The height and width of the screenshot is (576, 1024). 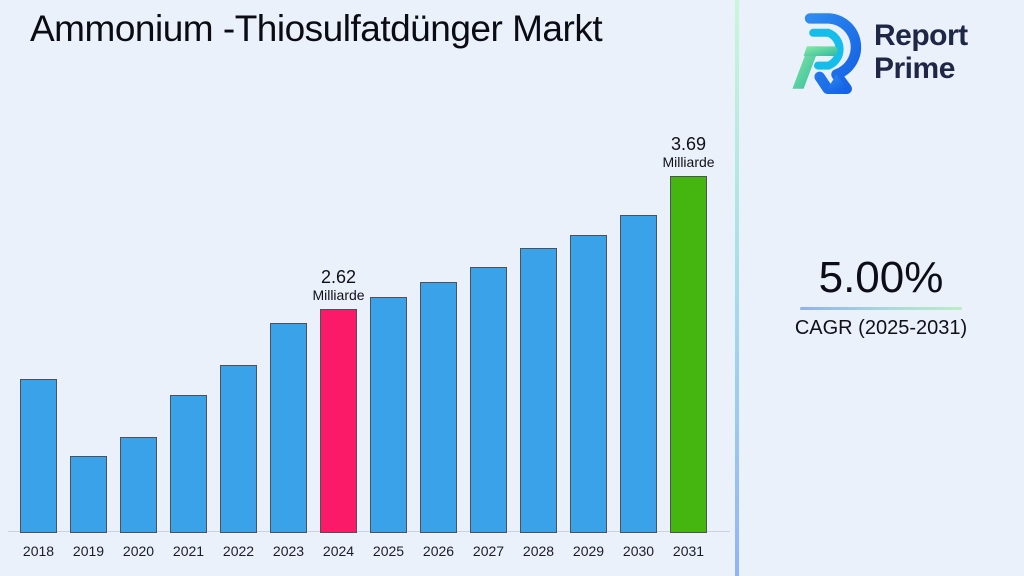 I want to click on x-axis-label-2023: 2023, so click(x=288, y=551).